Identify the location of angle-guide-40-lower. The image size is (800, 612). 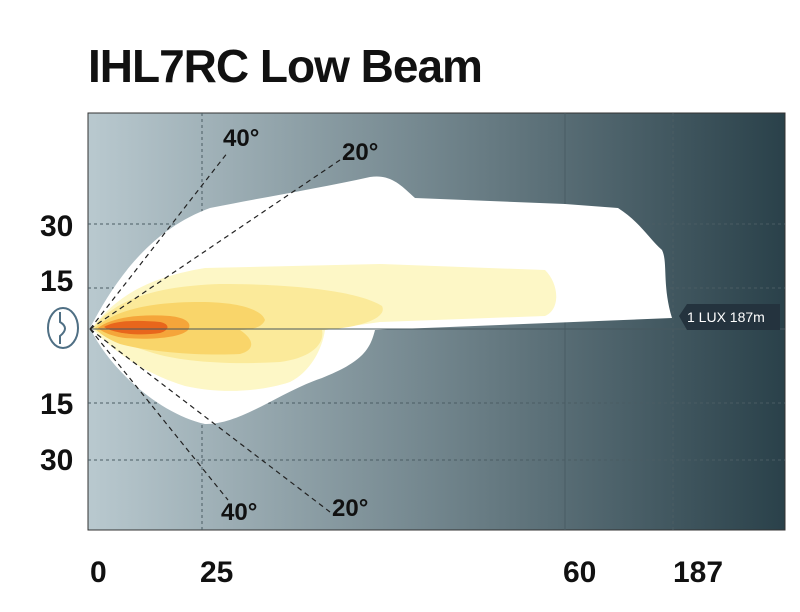
(159, 414).